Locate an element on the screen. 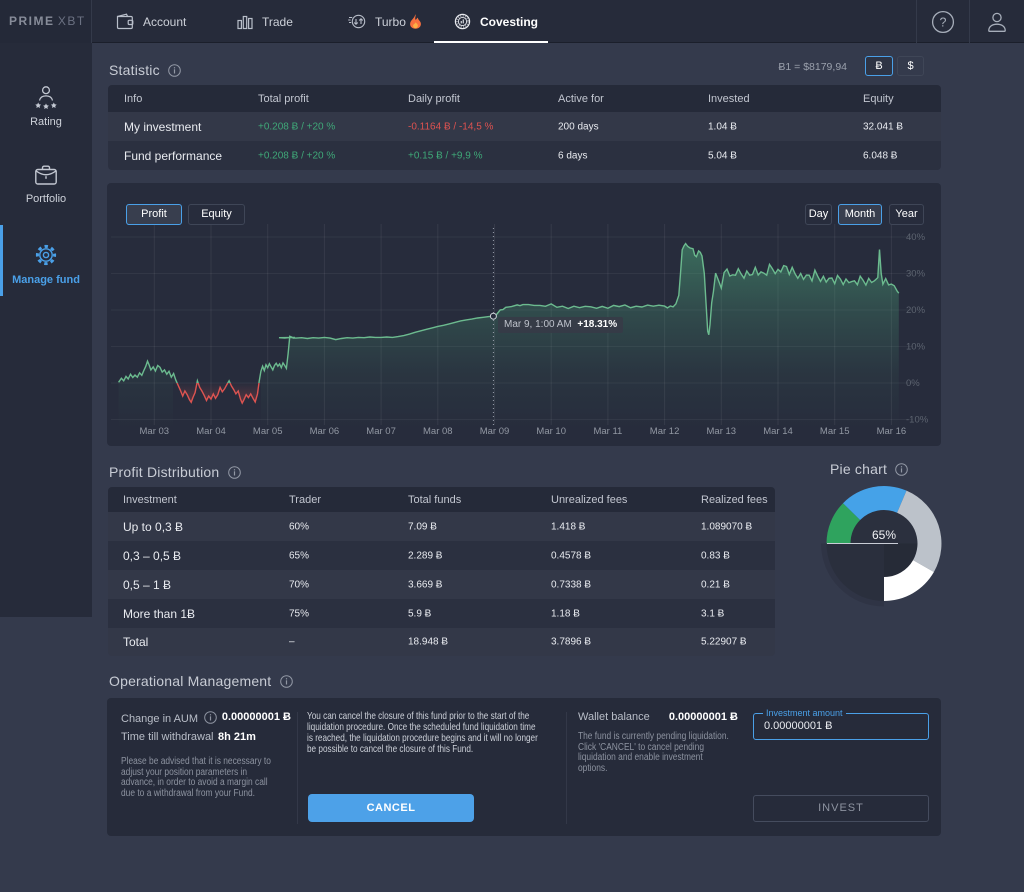  svg-text: Mar 13 is located at coordinates (722, 431).